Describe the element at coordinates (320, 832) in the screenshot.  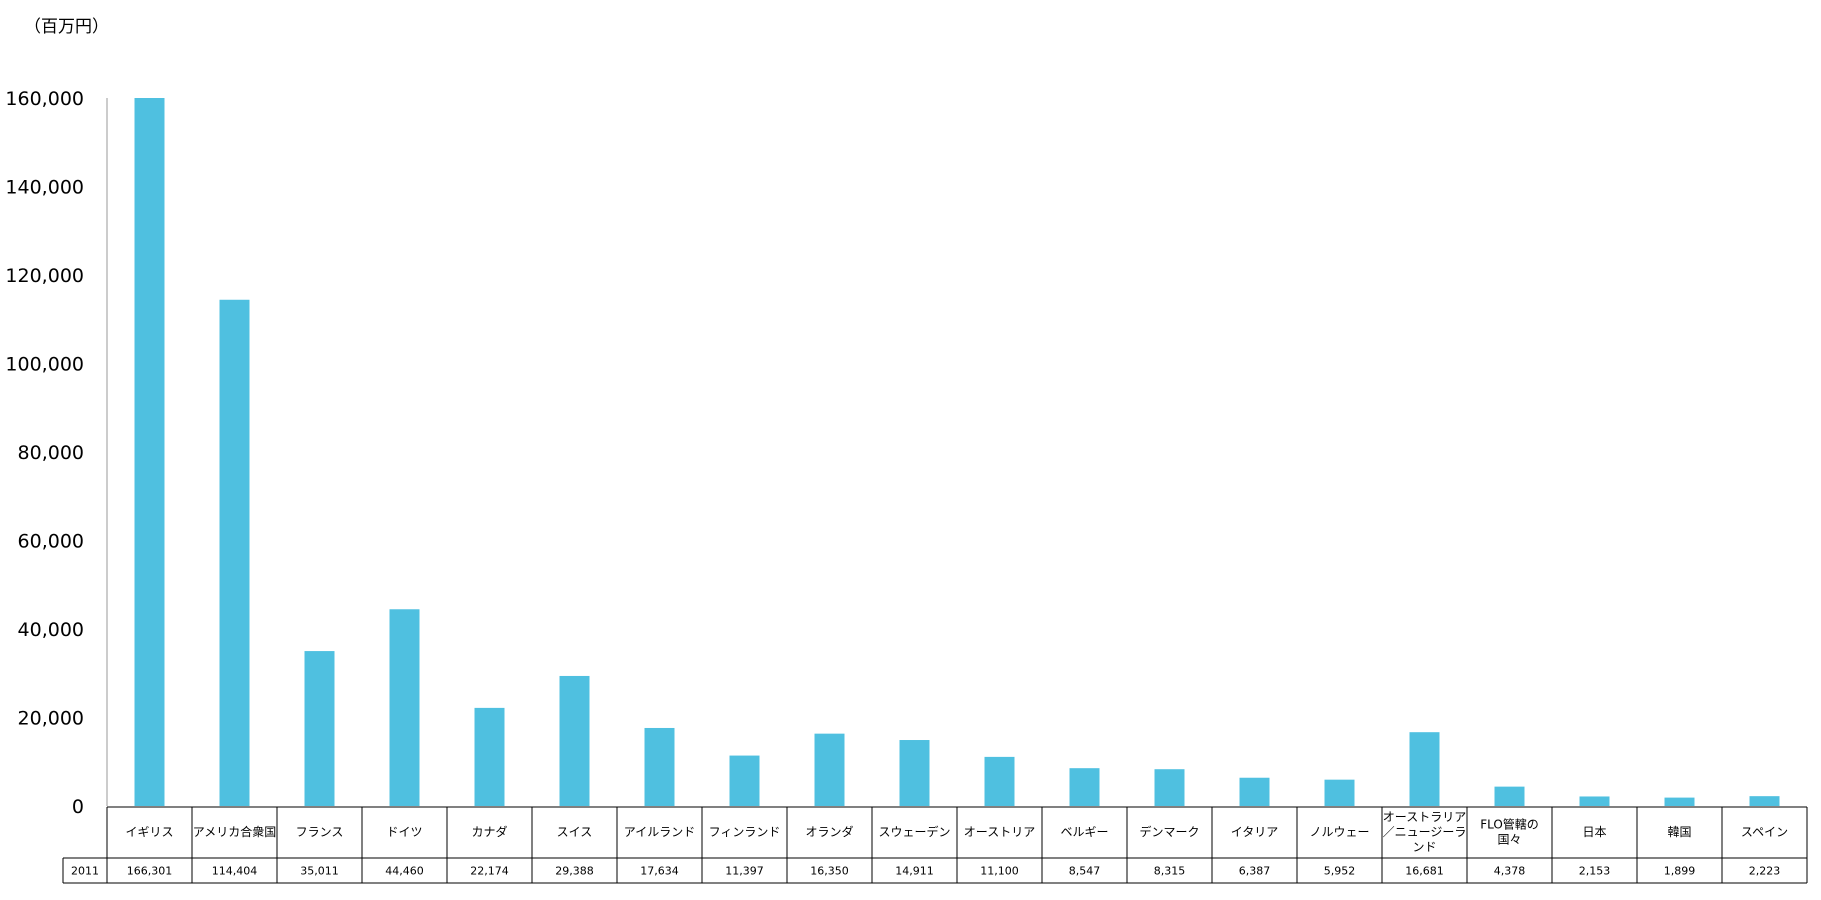
I see `category-label: フランス` at that location.